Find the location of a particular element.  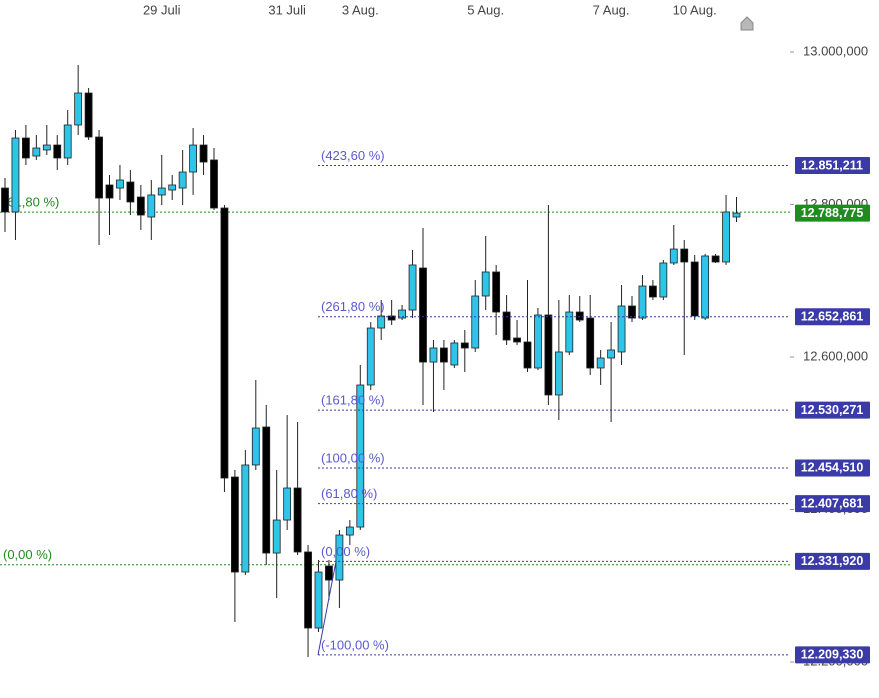

fib-level-value-text: 12.652,861 is located at coordinates (832, 316).